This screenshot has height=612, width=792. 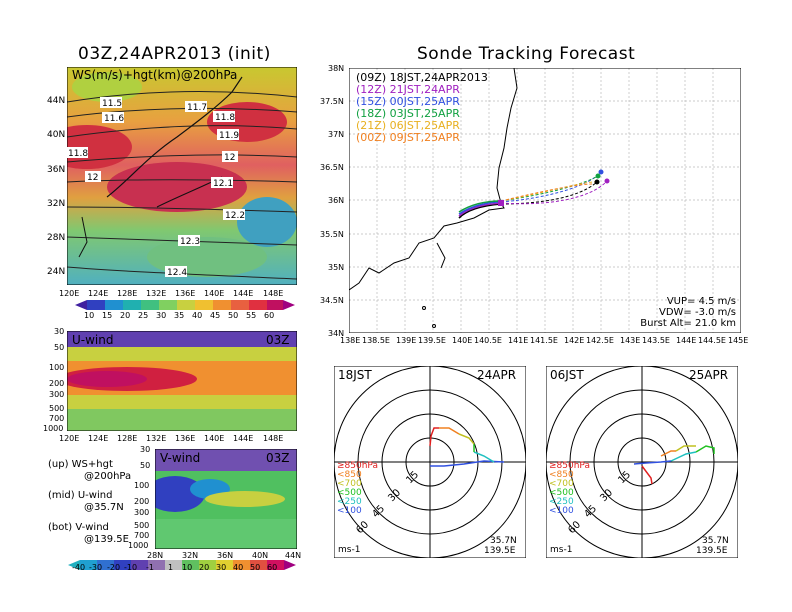 I want to click on uv-cb-label: 20, so click(x=204, y=567).